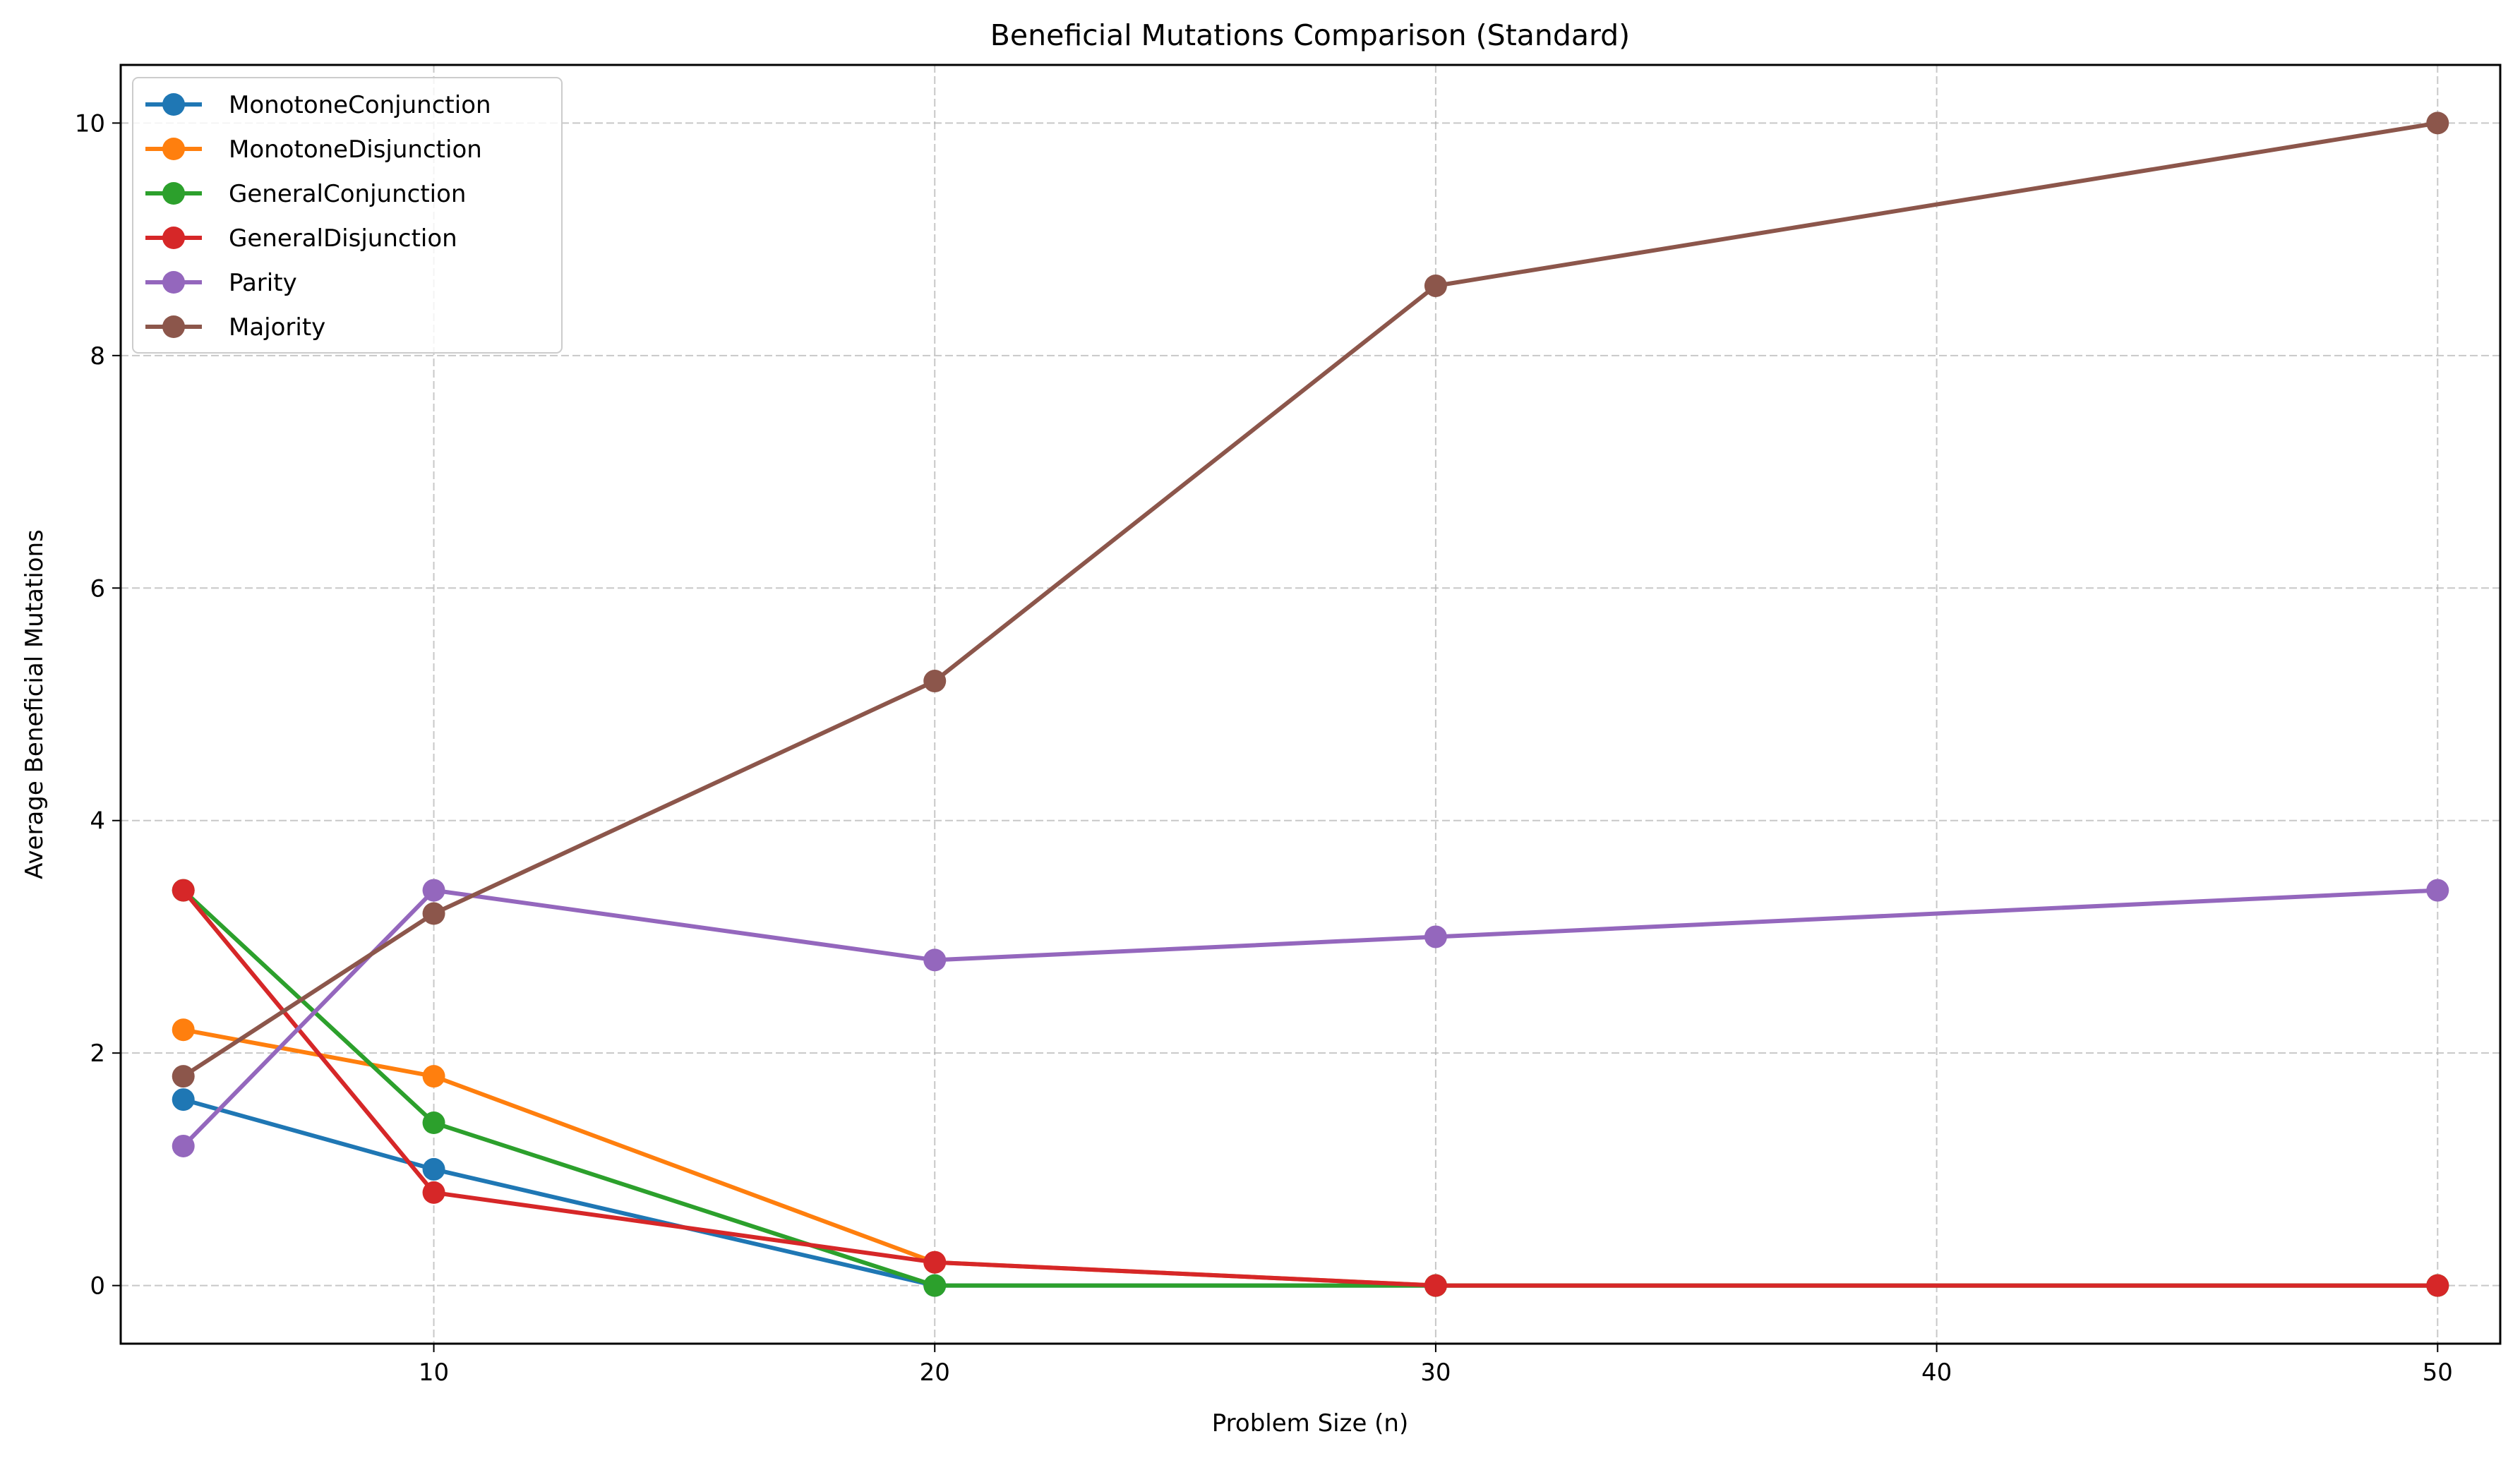 Image resolution: width=2520 pixels, height=1458 pixels. What do you see at coordinates (1311, 1423) in the screenshot?
I see `x-axis-title: Problem Size (n)` at bounding box center [1311, 1423].